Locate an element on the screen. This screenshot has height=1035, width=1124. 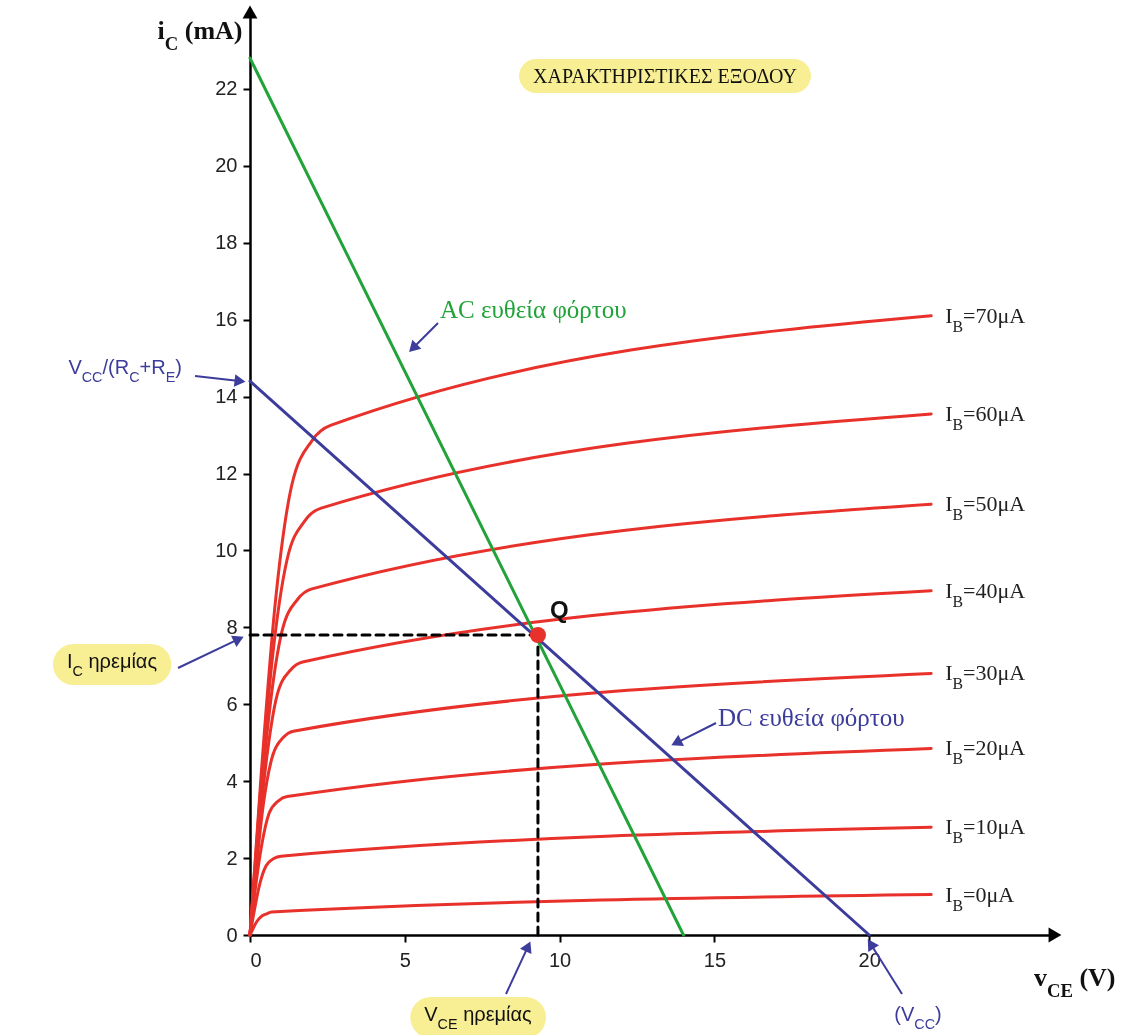
y-tick-label: 6 is located at coordinates (232, 703).